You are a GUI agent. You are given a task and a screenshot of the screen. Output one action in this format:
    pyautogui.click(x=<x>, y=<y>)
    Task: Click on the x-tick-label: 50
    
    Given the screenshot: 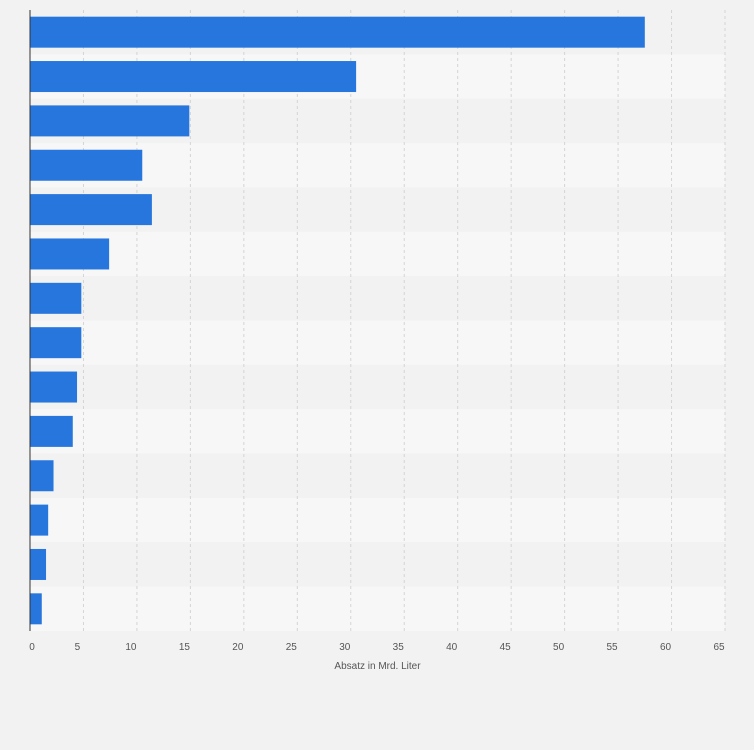 What is the action you would take?
    pyautogui.click(x=559, y=647)
    